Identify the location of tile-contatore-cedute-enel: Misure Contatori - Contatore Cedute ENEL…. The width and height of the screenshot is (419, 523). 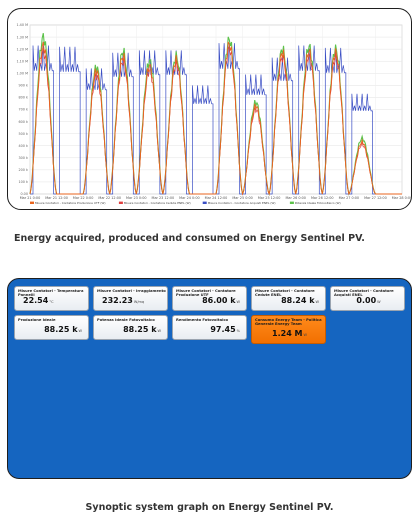
(288, 298).